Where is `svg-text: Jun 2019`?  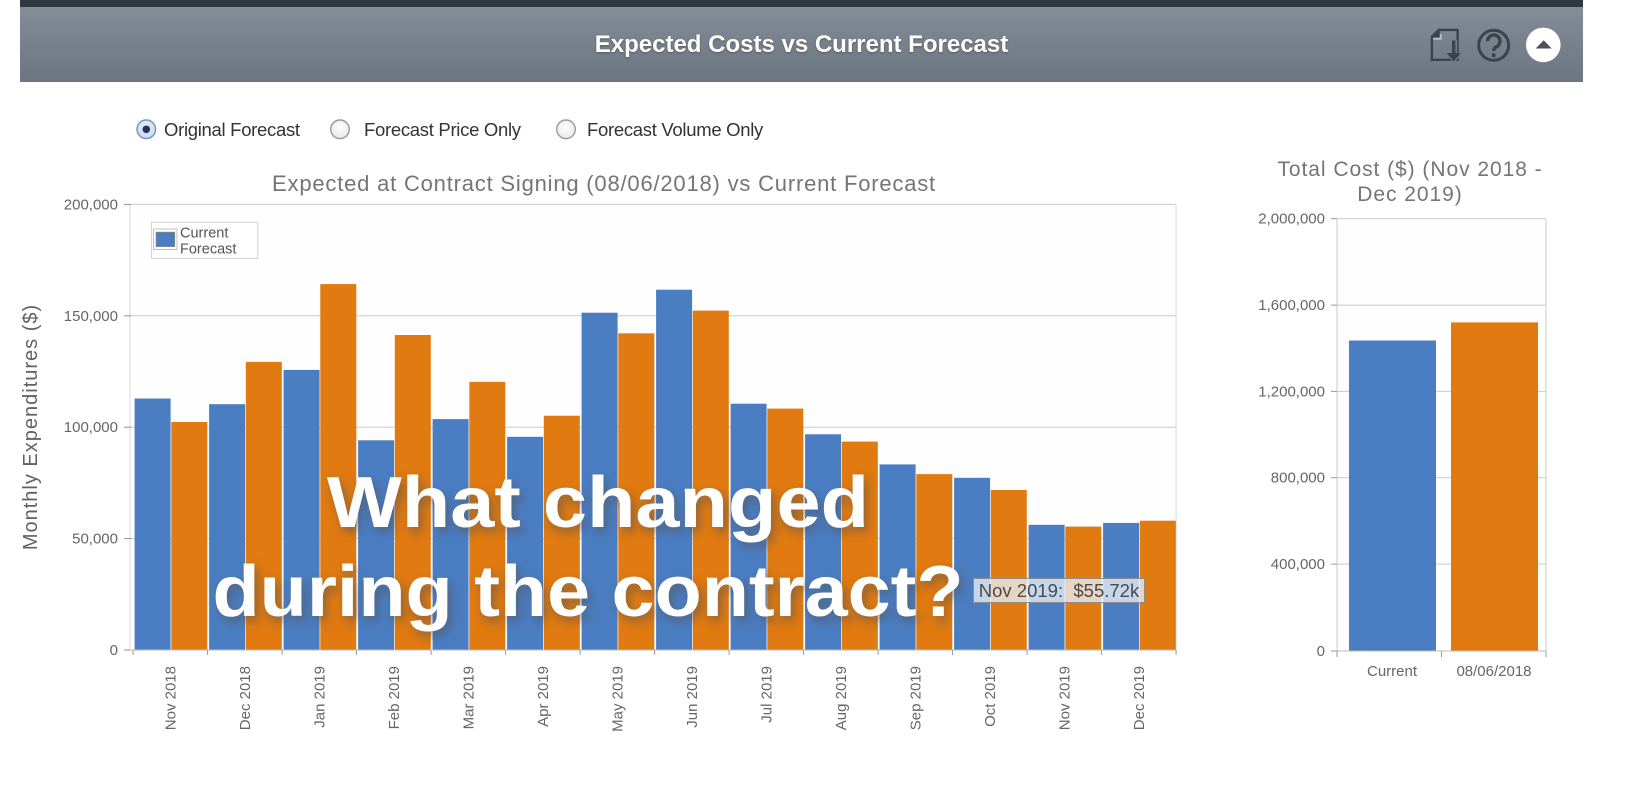 svg-text: Jun 2019 is located at coordinates (692, 697).